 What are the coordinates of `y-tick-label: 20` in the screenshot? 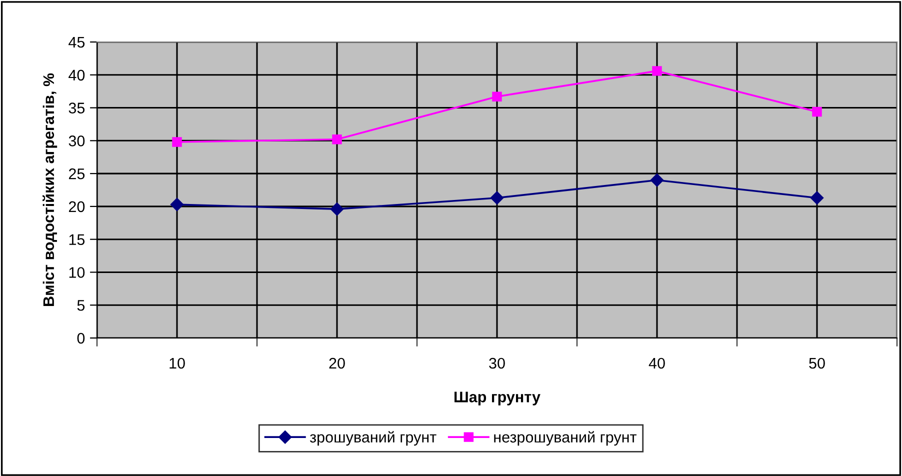 It's located at (76, 206).